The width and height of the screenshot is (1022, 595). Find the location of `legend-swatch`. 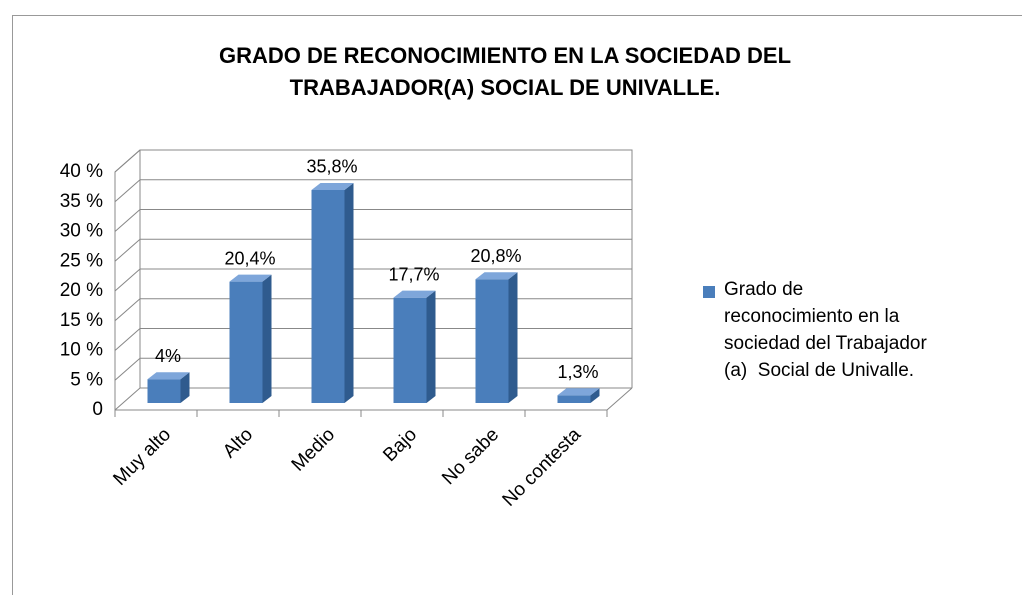

legend-swatch is located at coordinates (709, 292).